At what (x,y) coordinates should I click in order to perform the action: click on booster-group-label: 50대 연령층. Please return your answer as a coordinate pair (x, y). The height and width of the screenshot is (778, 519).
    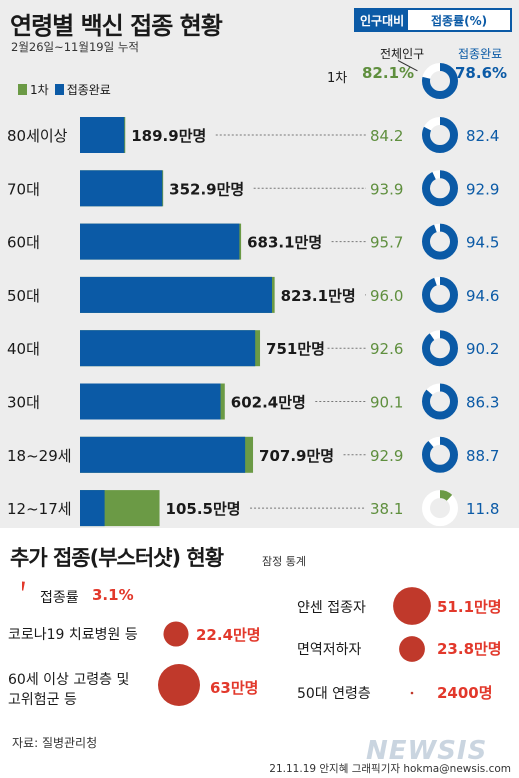
    Looking at the image, I should click on (334, 694).